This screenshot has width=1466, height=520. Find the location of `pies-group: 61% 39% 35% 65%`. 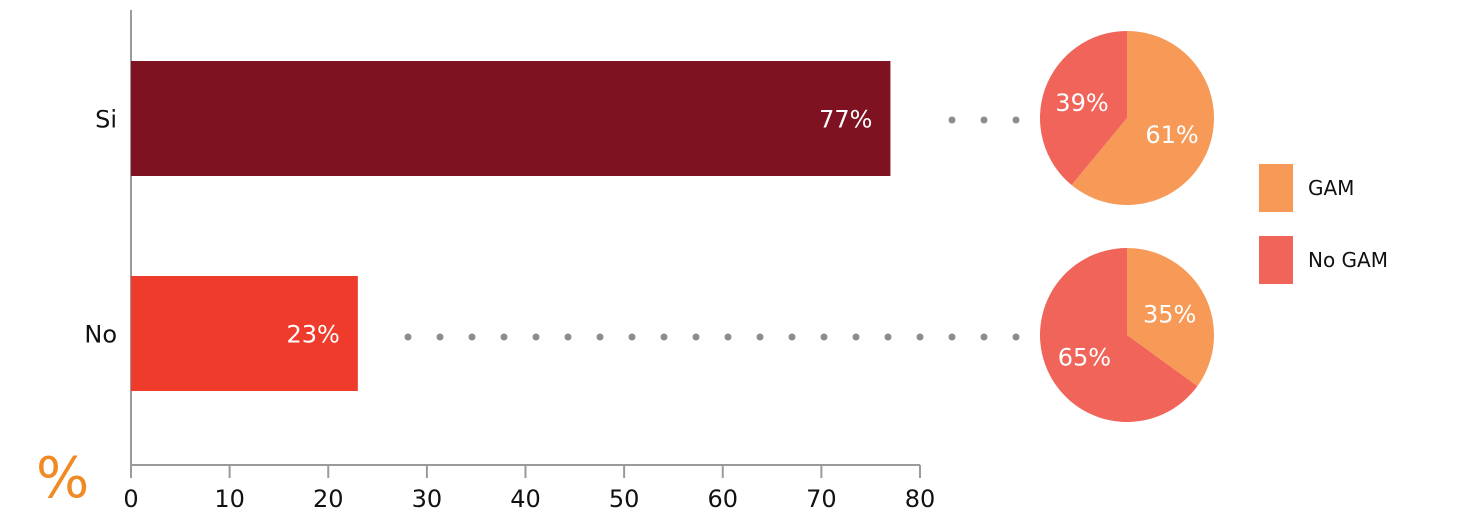

pies-group: 61% 39% 35% 65% is located at coordinates (1127, 226).